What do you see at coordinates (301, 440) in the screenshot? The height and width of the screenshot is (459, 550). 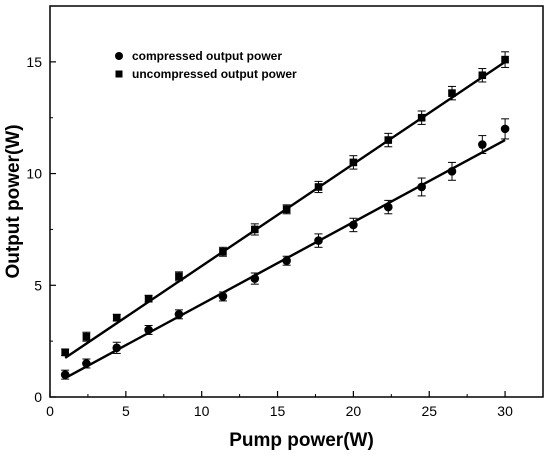 I see `x-axis-title: Pump power(W)` at bounding box center [301, 440].